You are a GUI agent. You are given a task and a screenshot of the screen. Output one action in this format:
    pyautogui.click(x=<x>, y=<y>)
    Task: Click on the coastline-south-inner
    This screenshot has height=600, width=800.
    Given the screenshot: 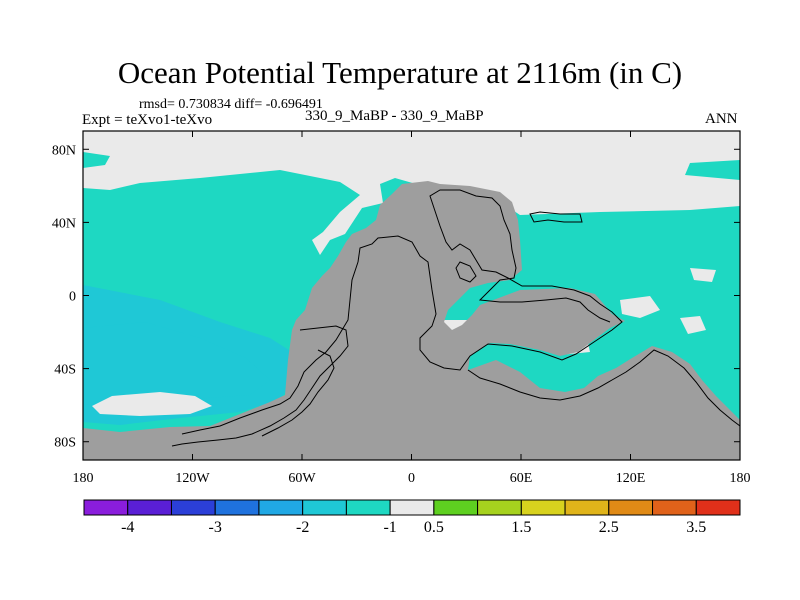 What is the action you would take?
    pyautogui.click(x=260, y=386)
    